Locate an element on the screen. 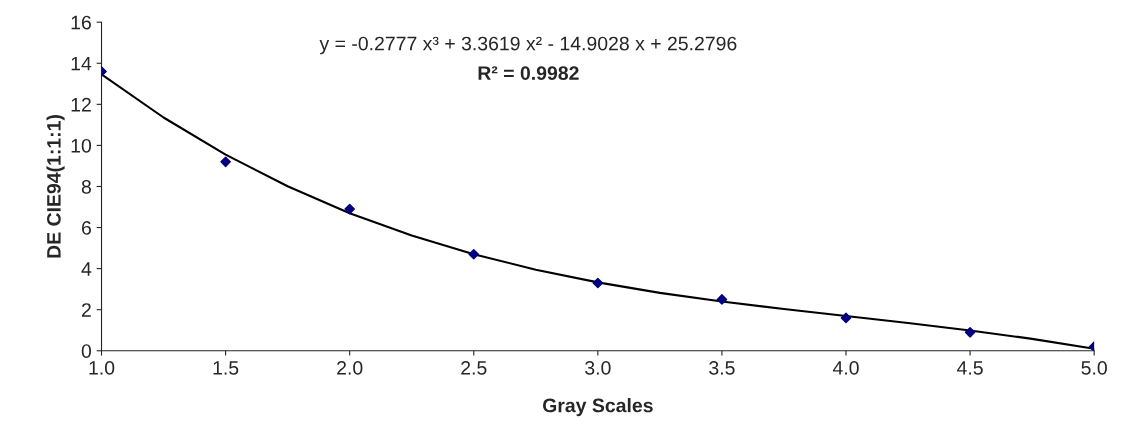  x-tick-label: 4.5 is located at coordinates (970, 368).